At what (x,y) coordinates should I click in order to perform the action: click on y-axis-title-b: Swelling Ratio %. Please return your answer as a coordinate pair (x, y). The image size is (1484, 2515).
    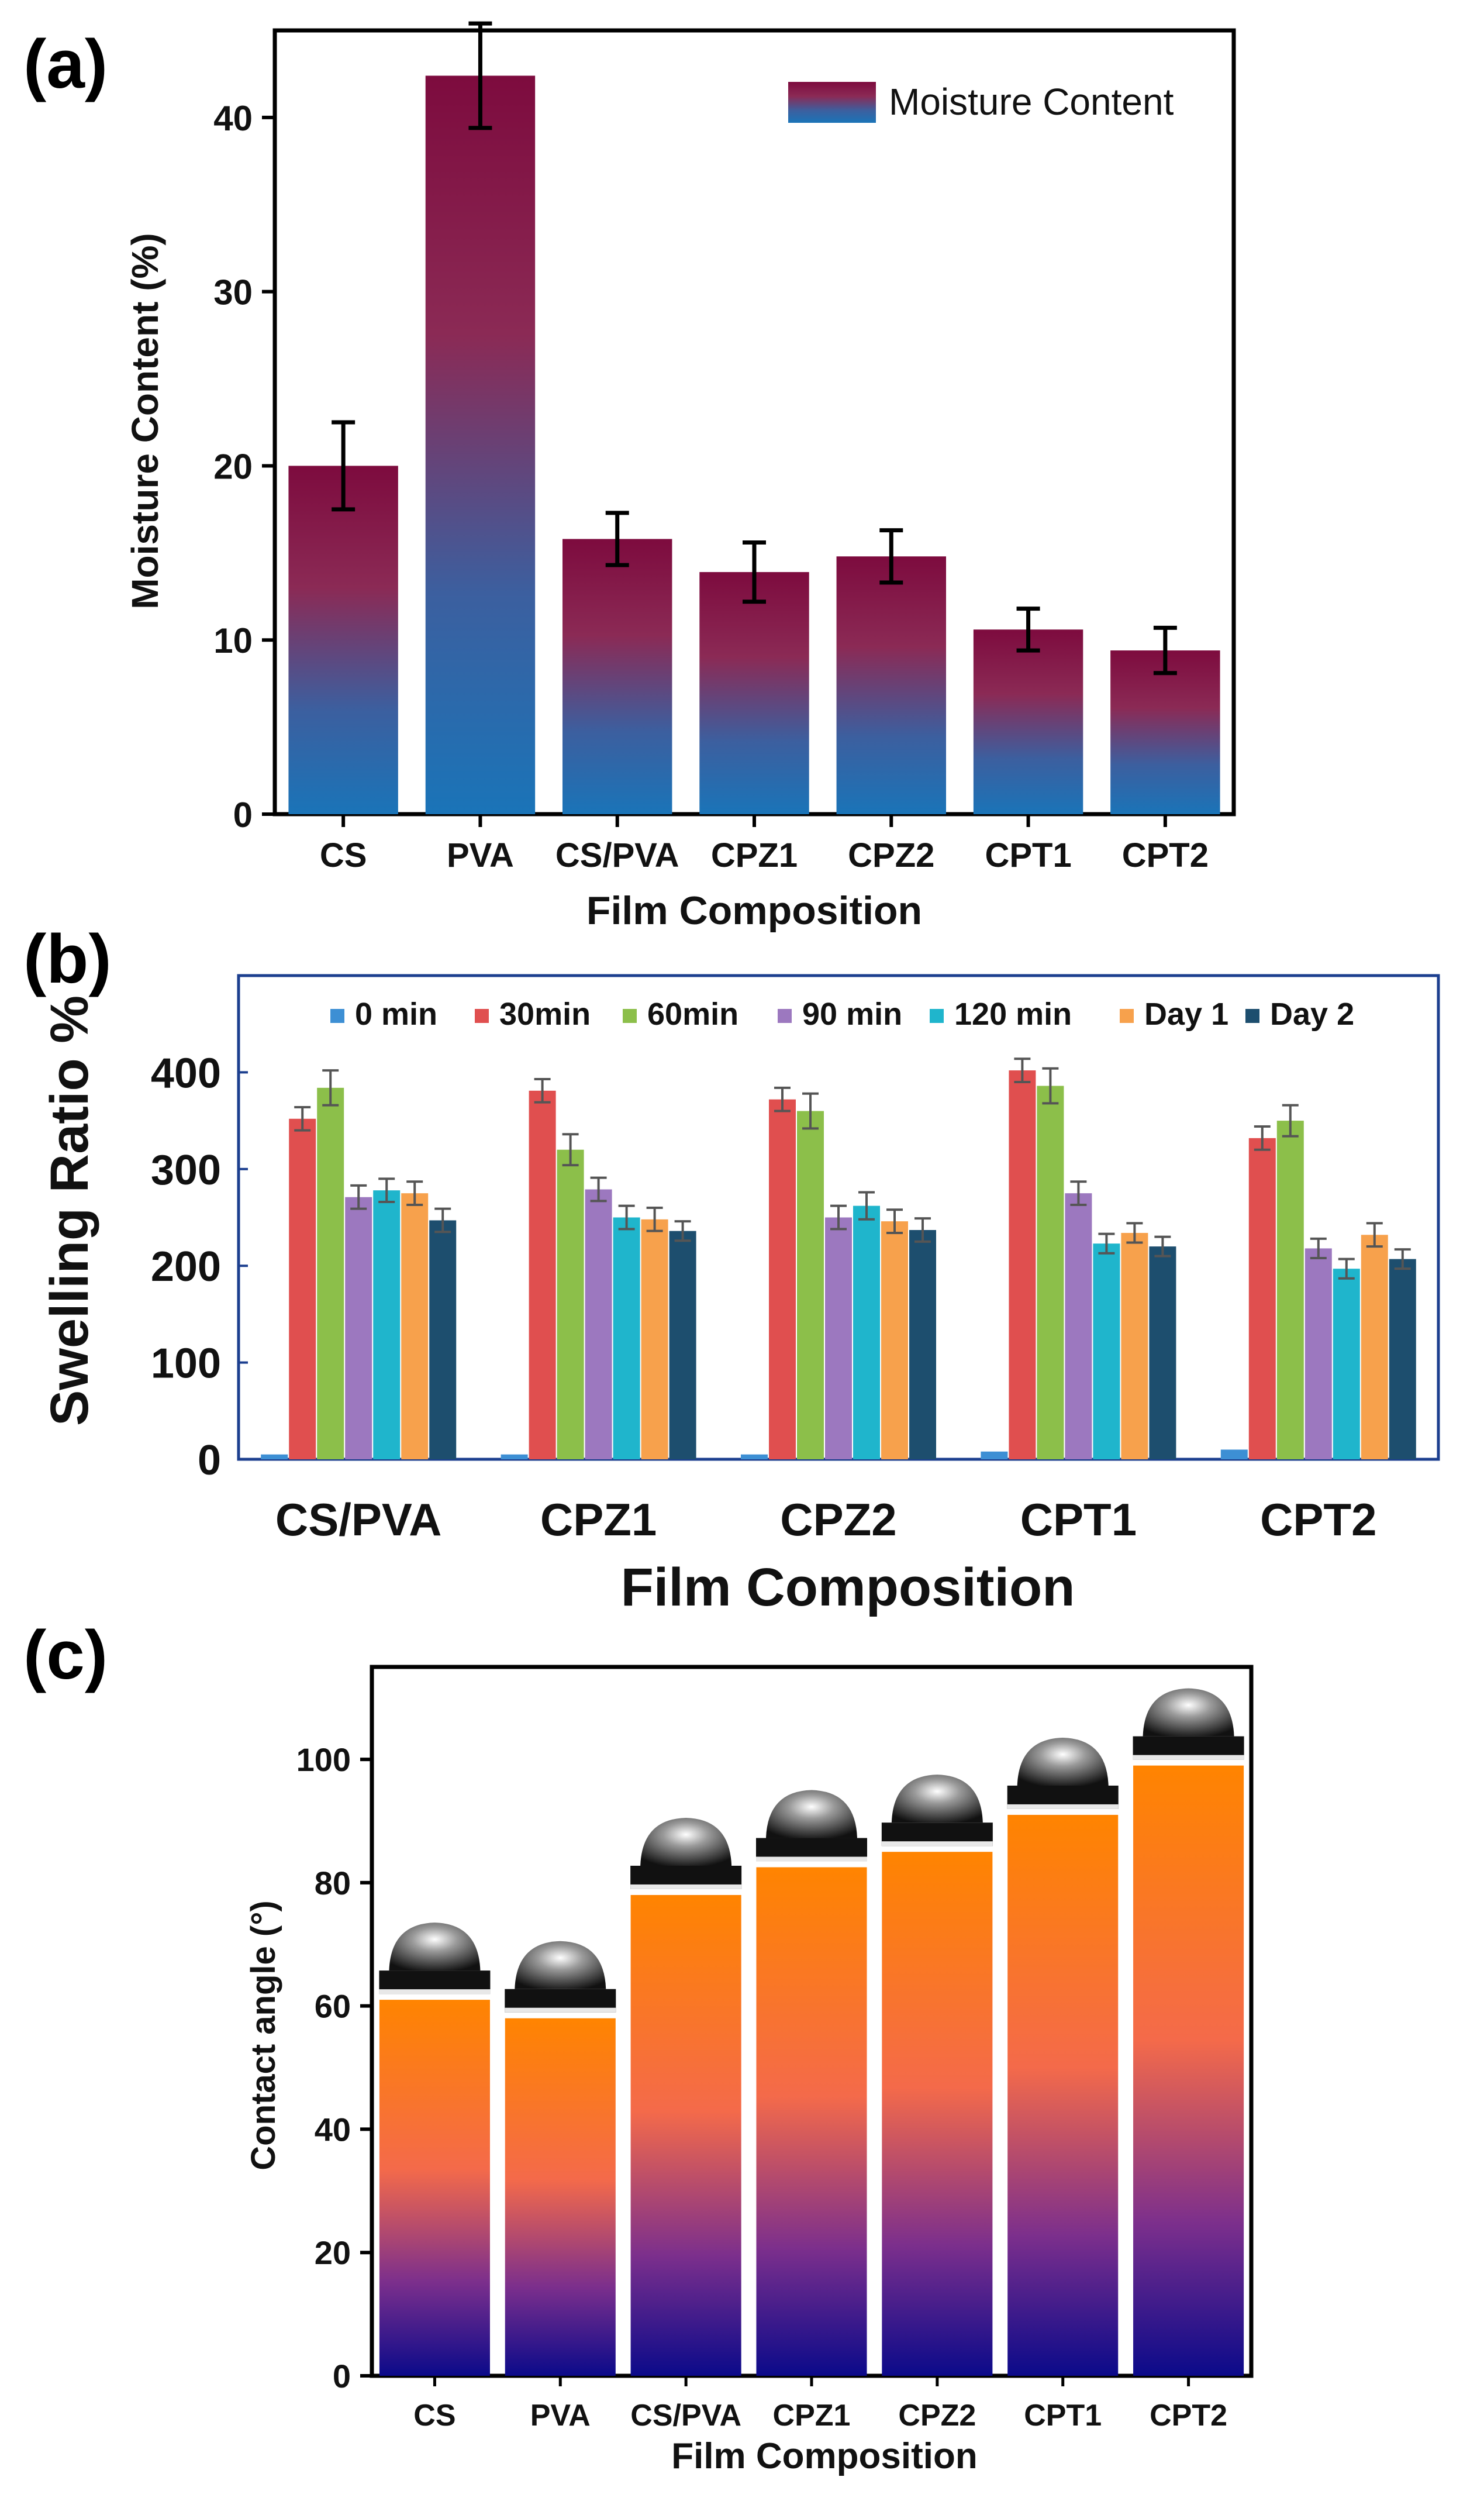
    Looking at the image, I should click on (69, 1210).